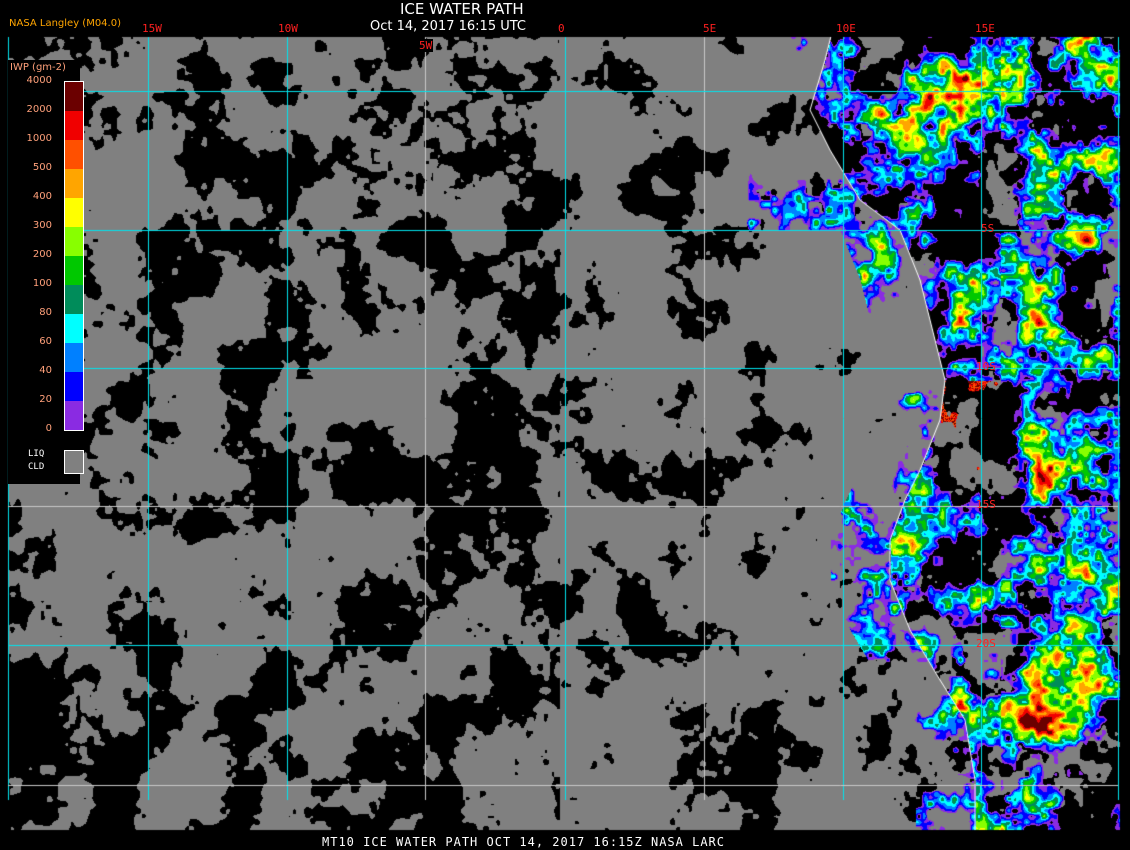 The image size is (1130, 850). What do you see at coordinates (39, 109) in the screenshot?
I see `legend-tick-label: 2000` at bounding box center [39, 109].